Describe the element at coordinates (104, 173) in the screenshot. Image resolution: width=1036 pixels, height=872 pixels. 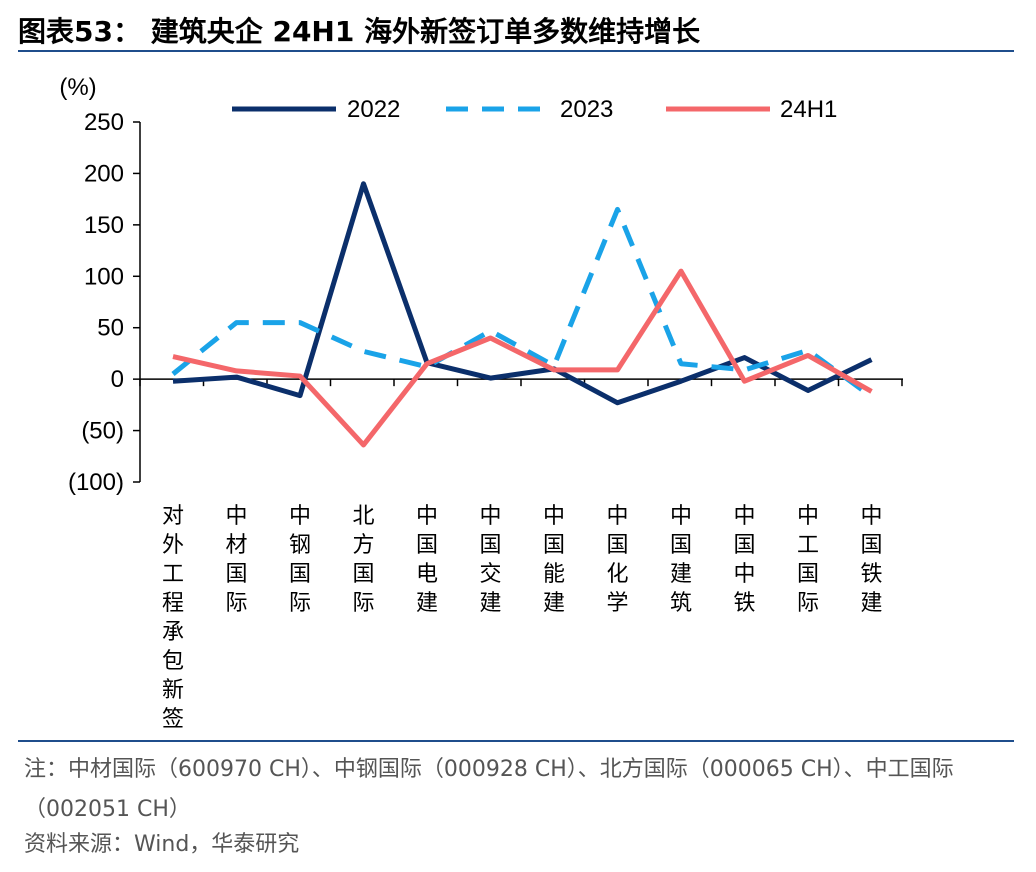
I see `y-tick-label: 200` at that location.